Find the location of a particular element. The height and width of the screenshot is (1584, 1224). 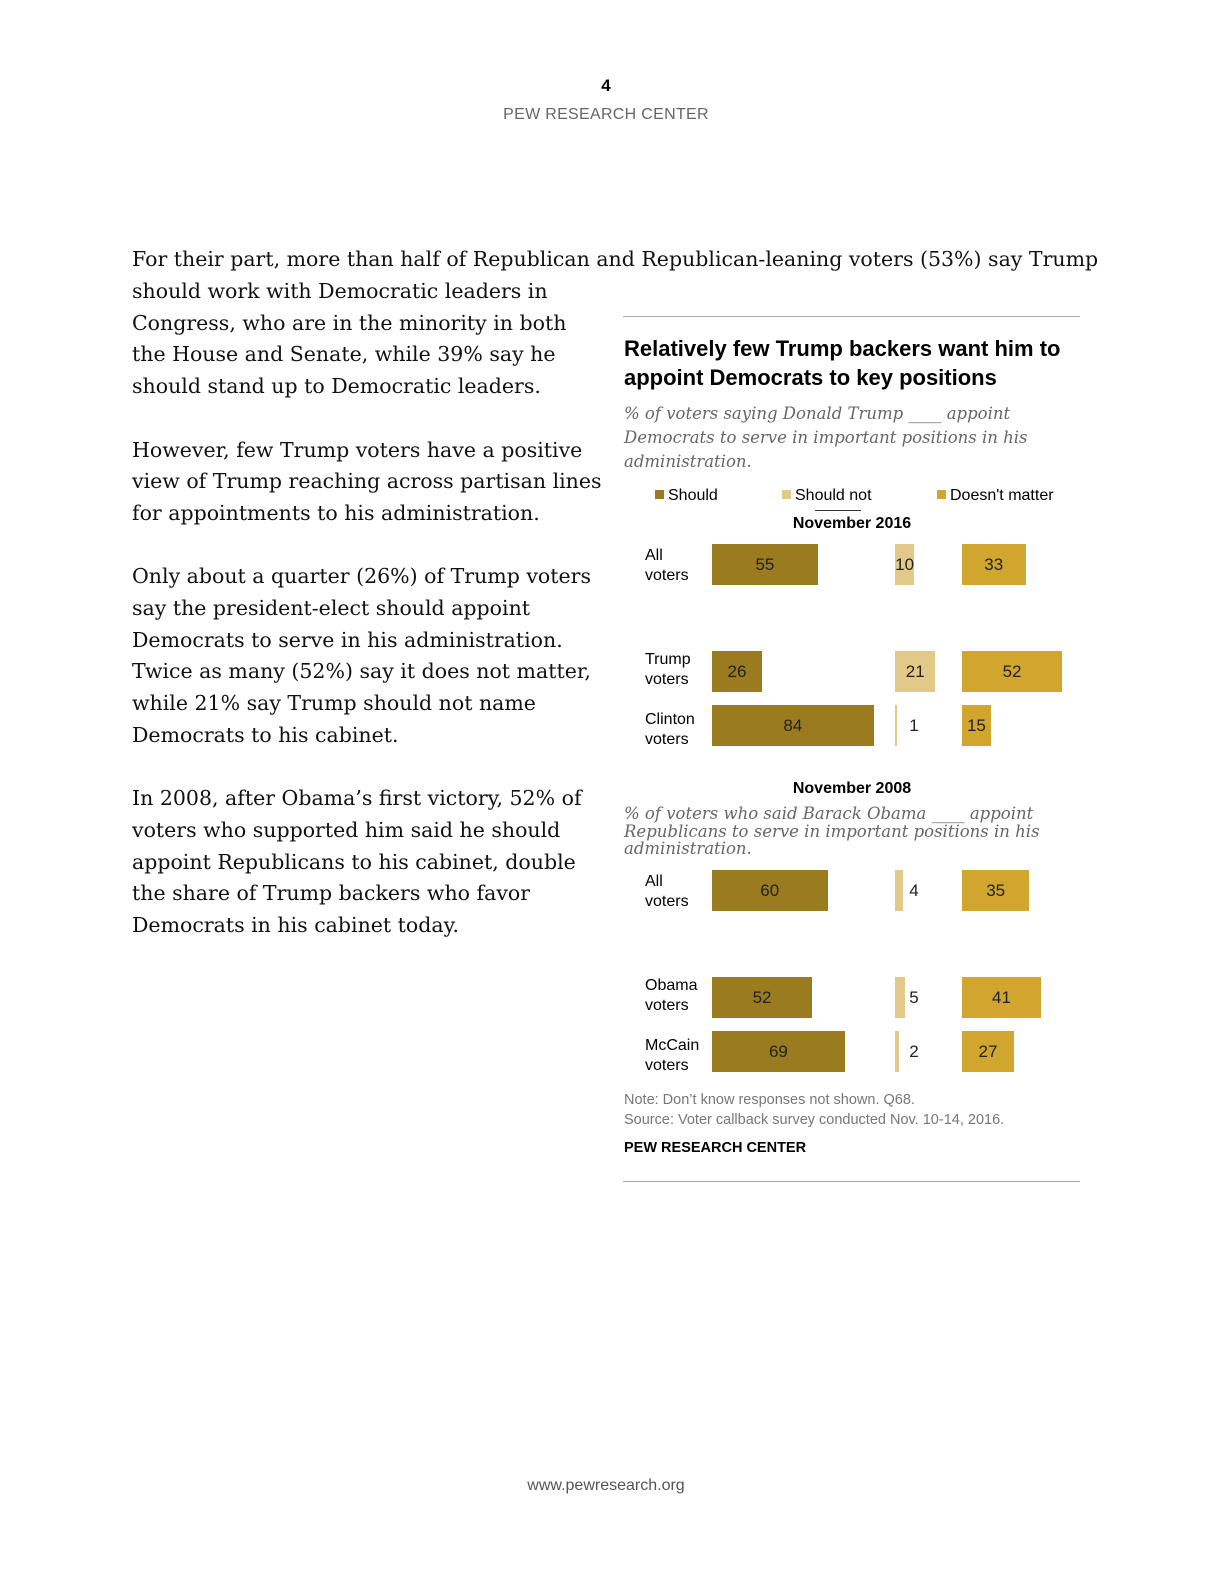

bar-value-label: 15 is located at coordinates (976, 725).